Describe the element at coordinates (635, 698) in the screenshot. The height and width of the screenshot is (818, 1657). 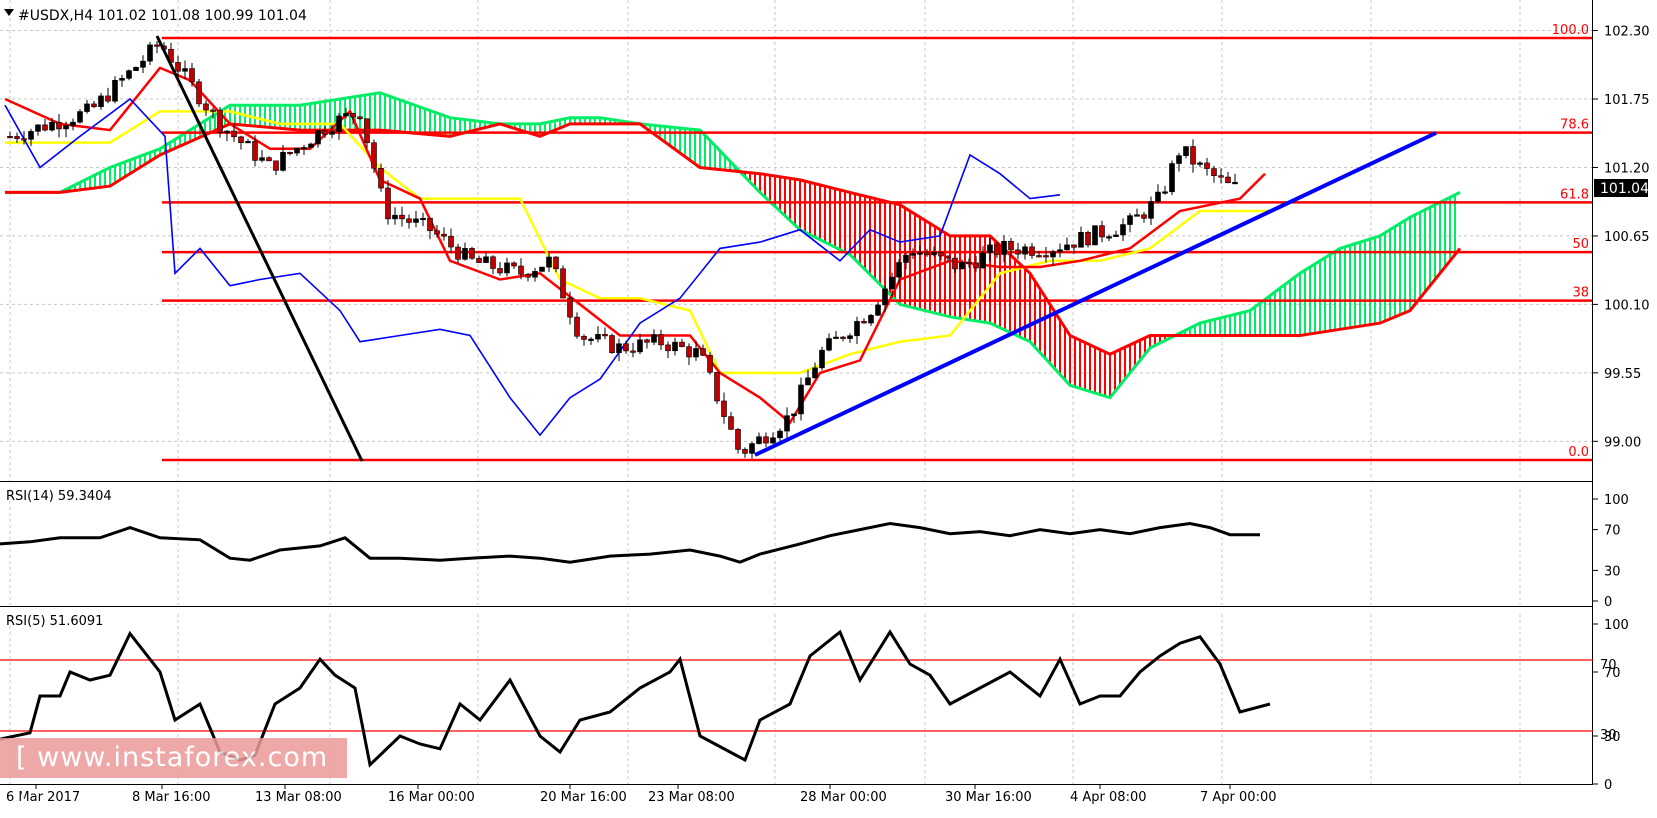
I see `rsi5-line` at that location.